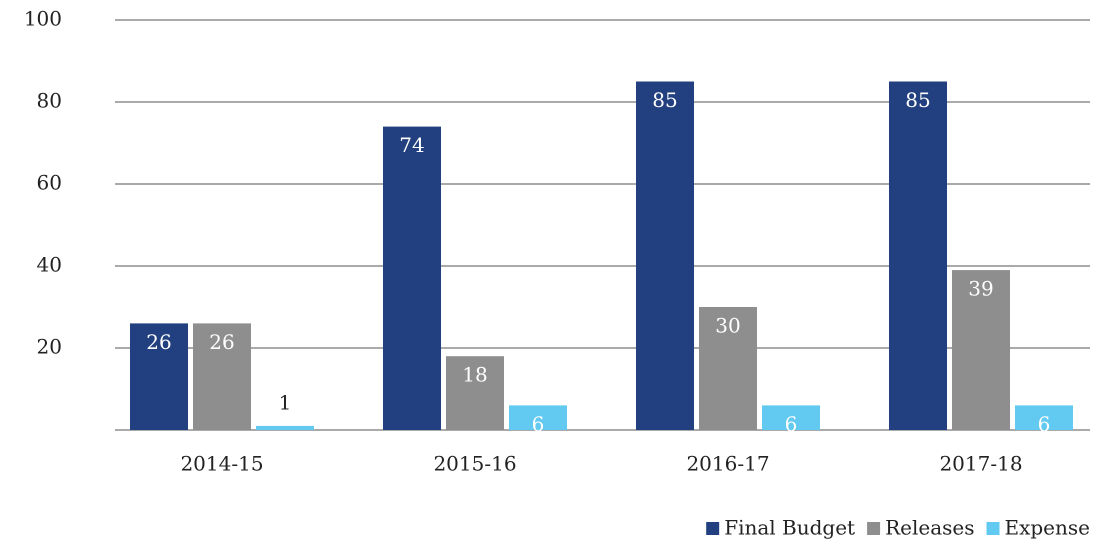  What do you see at coordinates (221, 464) in the screenshot?
I see `x-tick-label: 2014-15` at bounding box center [221, 464].